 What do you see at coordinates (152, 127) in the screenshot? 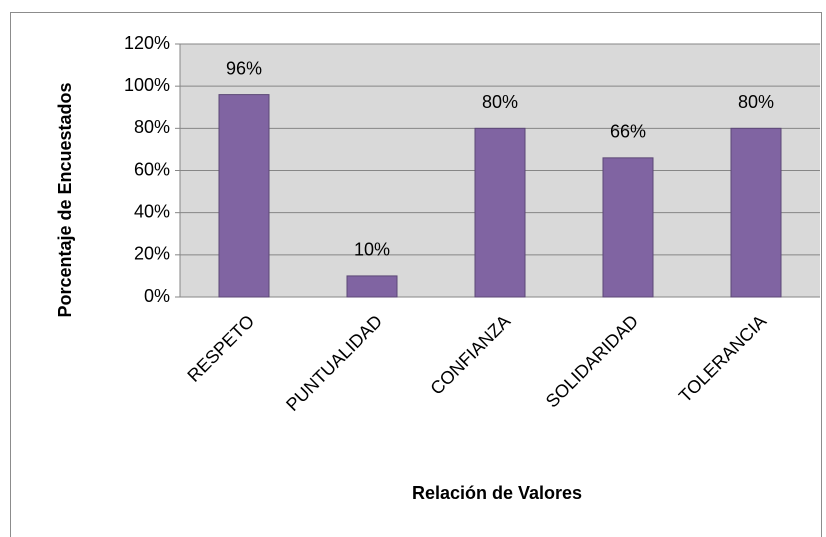
I see `y-tick-label: 80%` at bounding box center [152, 127].